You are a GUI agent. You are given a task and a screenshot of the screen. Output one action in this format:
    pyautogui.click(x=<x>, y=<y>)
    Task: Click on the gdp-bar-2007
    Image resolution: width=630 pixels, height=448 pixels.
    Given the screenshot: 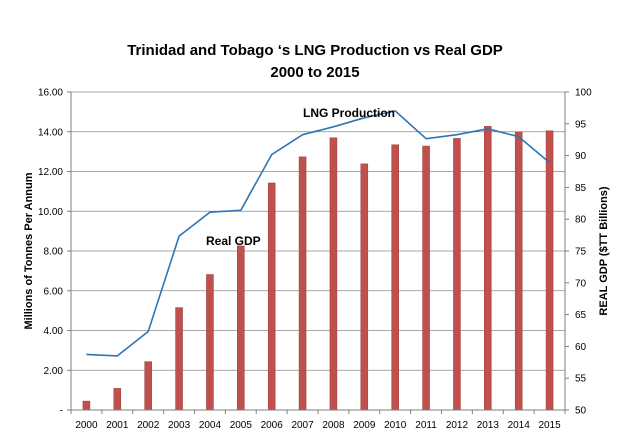 What is the action you would take?
    pyautogui.click(x=302, y=283)
    